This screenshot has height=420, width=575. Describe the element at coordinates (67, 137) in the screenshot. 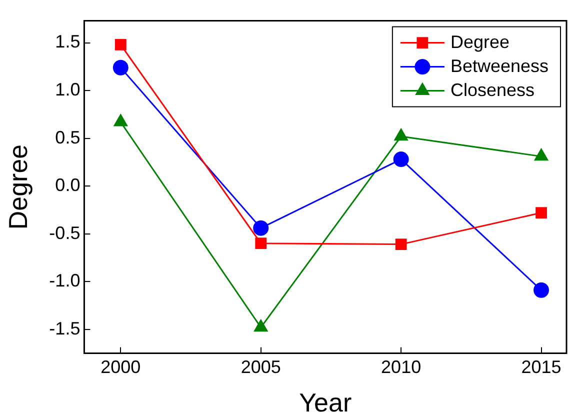

I see `y-tick-label: 0.5` at that location.